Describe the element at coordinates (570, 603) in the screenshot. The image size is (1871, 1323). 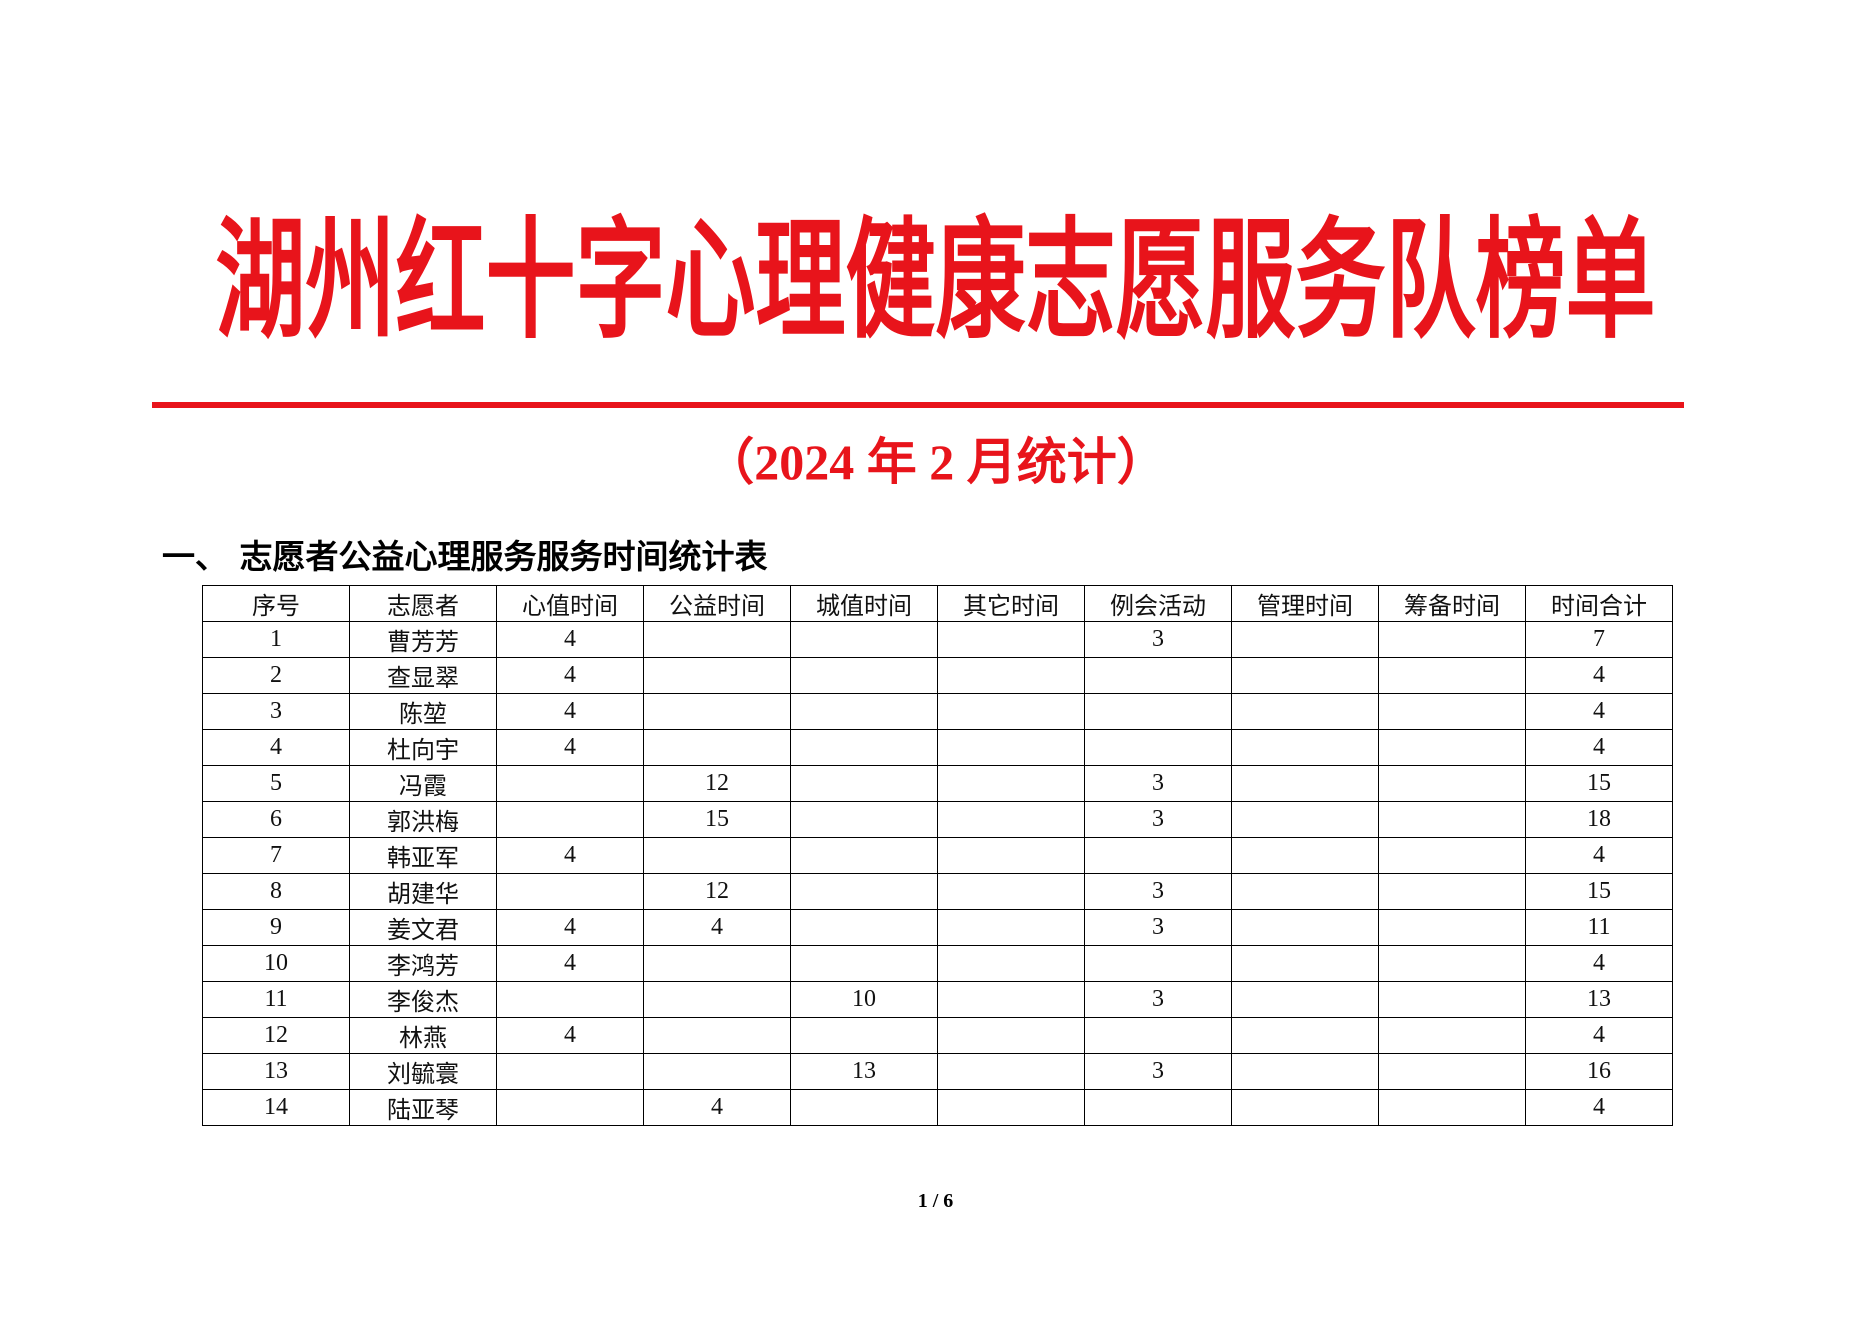
I see `header-cell: 心值时间` at that location.